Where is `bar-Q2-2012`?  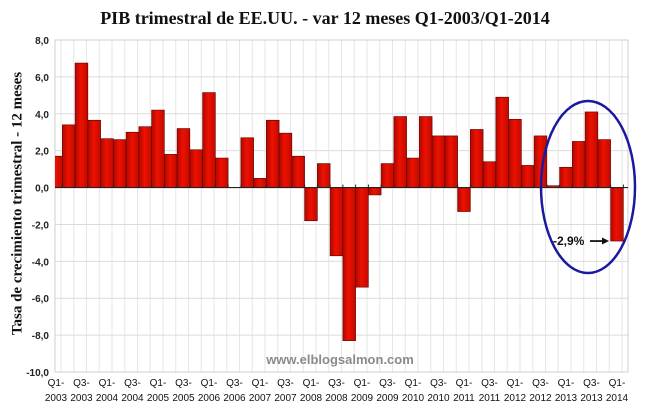
bar-Q2-2012 is located at coordinates (528, 176).